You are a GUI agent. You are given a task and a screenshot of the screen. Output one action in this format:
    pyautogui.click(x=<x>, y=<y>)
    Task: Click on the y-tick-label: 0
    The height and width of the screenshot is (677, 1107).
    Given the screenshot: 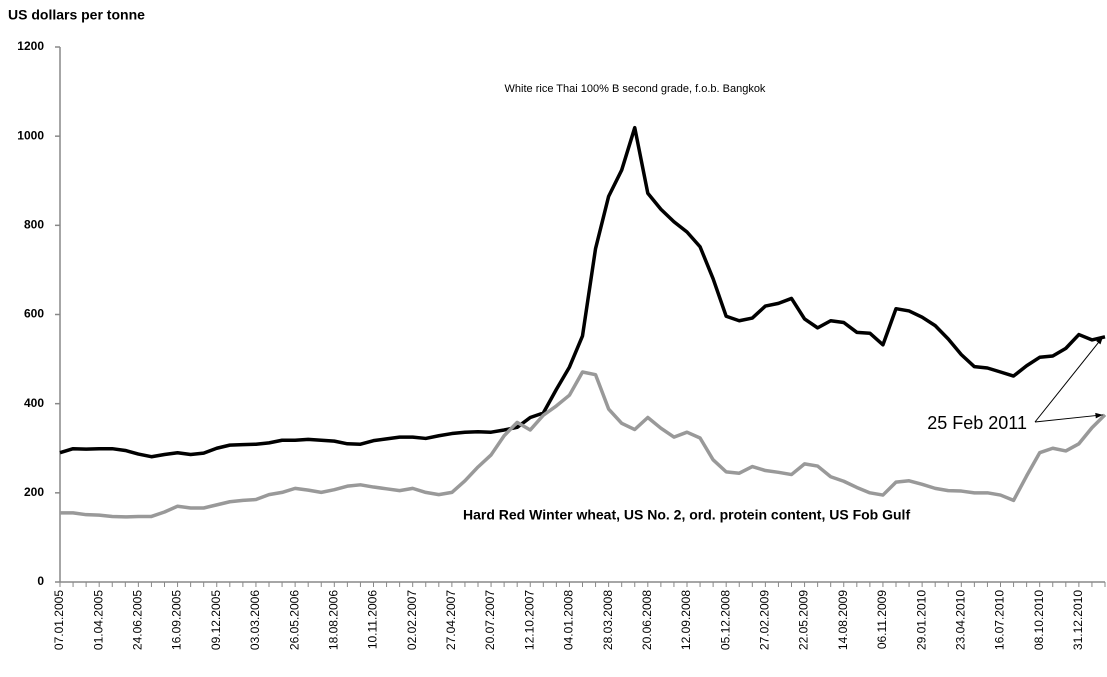 What is the action you would take?
    pyautogui.click(x=40, y=581)
    